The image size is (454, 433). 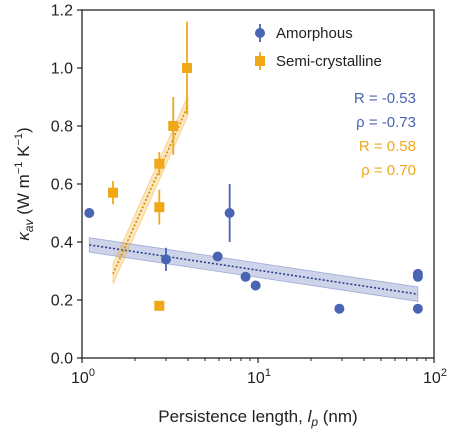 I want to click on y-axis-title-unit: (W m, so click(x=23, y=196).